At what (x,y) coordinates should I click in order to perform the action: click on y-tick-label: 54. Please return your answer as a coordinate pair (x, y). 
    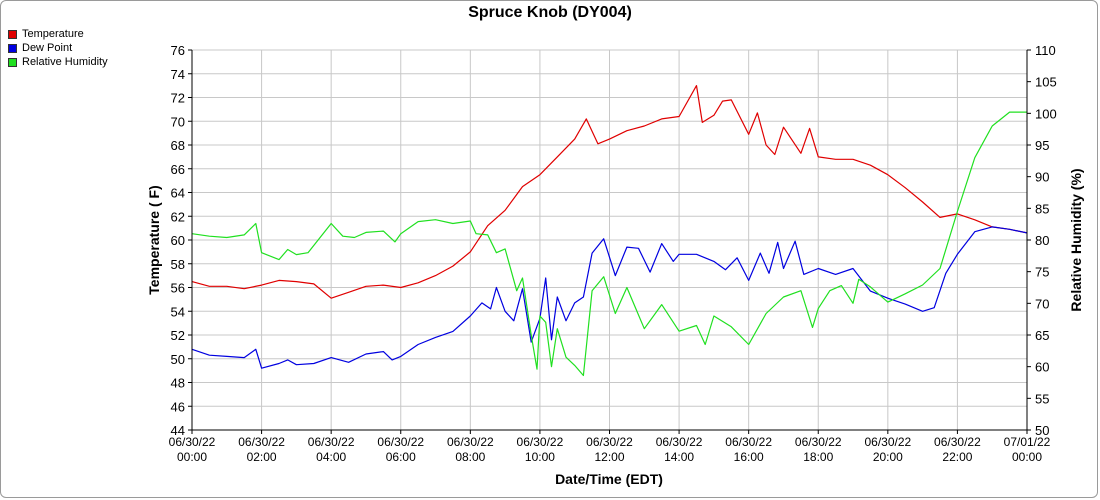
    Looking at the image, I should click on (178, 311).